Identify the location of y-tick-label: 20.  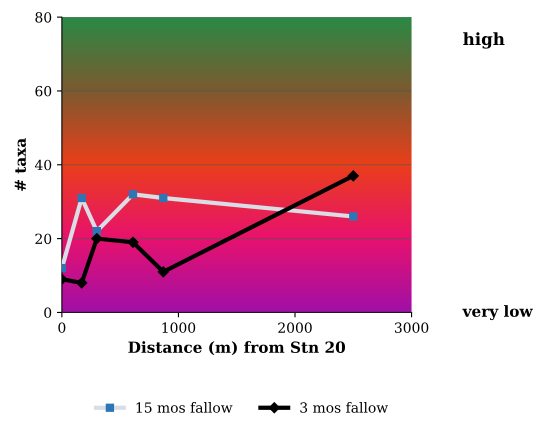
(43, 239).